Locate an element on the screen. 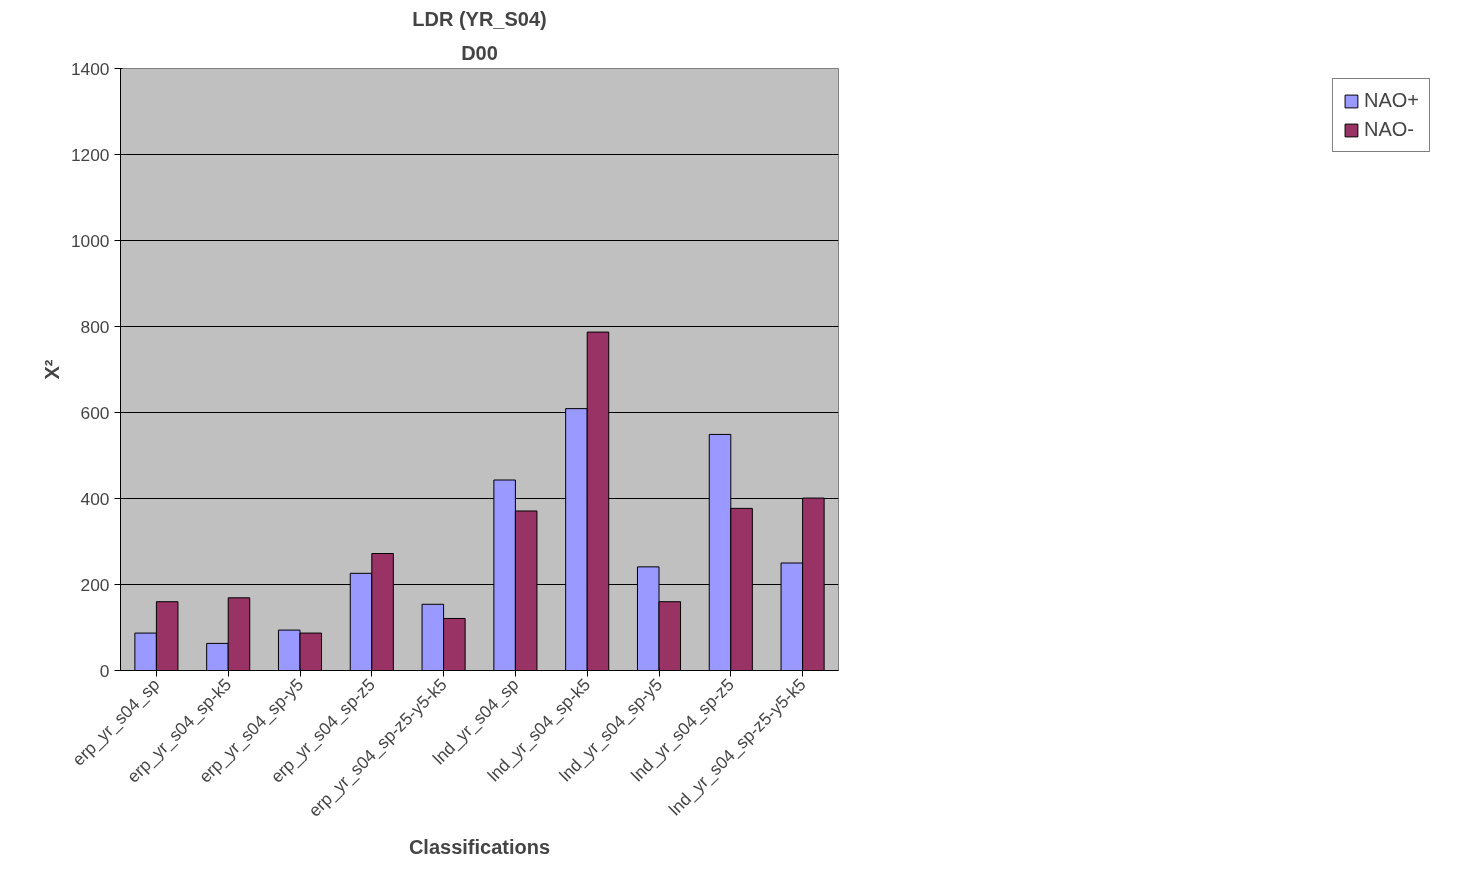 This screenshot has height=875, width=1466. y-tick-label: 400 is located at coordinates (95, 498).